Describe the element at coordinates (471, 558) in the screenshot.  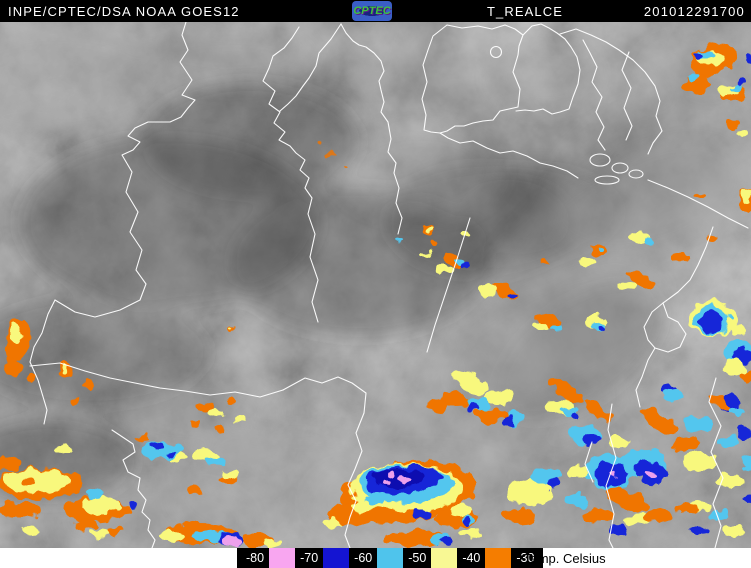
I see `legend-label: -40` at that location.